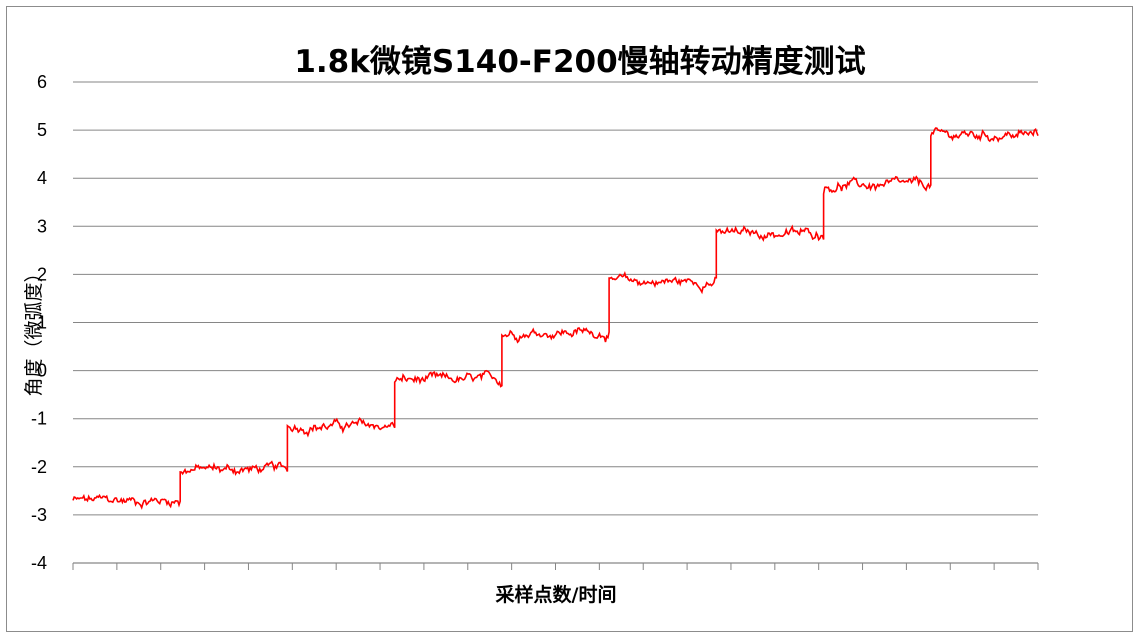  I want to click on y-tick-label: -4, so click(39, 563).